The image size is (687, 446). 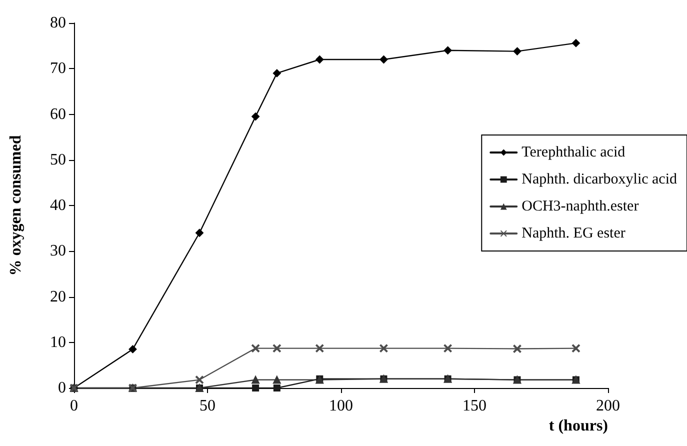 I want to click on x-tick-label: 100, so click(x=341, y=406).